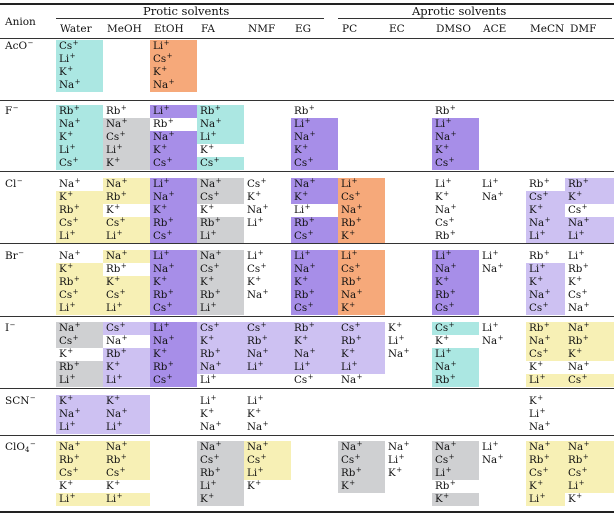 The image size is (614, 515). What do you see at coordinates (397, 29) in the screenshot?
I see `column-header-ec: EC` at bounding box center [397, 29].